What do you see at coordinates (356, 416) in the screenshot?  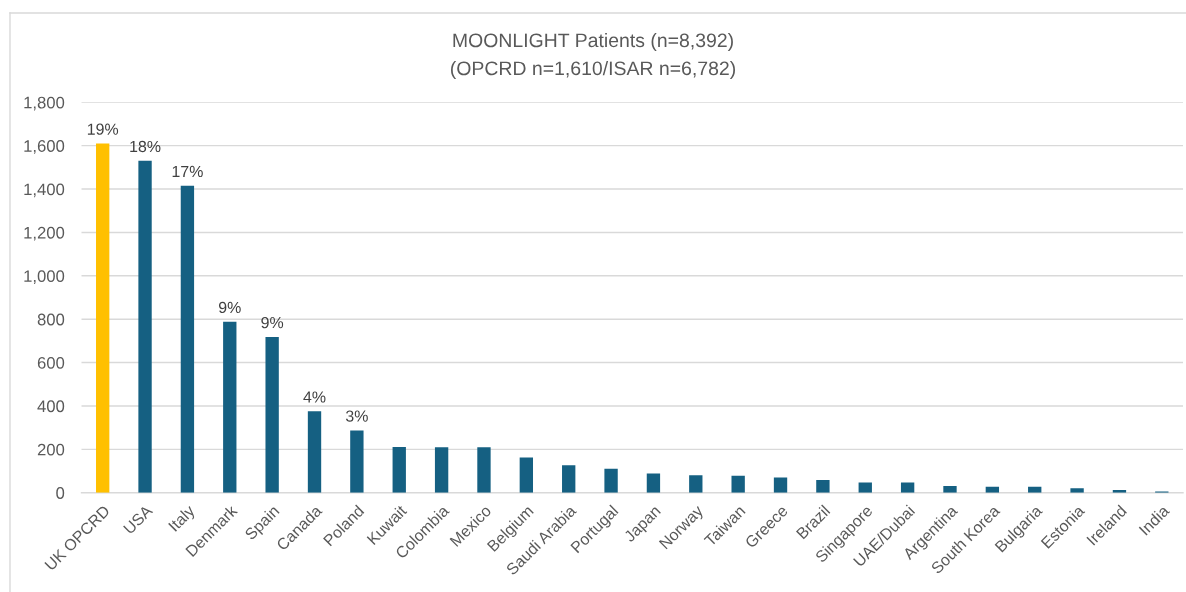 I see `annotation: 3%` at bounding box center [356, 416].